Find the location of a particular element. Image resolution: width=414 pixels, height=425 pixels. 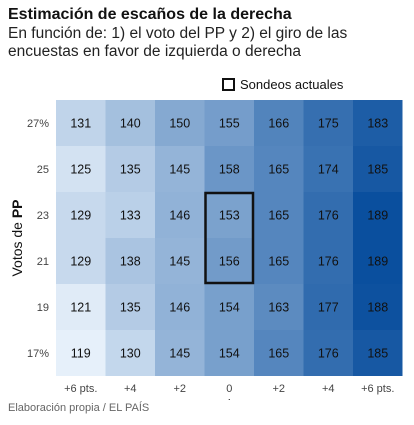

legend-swatch is located at coordinates (228, 84).